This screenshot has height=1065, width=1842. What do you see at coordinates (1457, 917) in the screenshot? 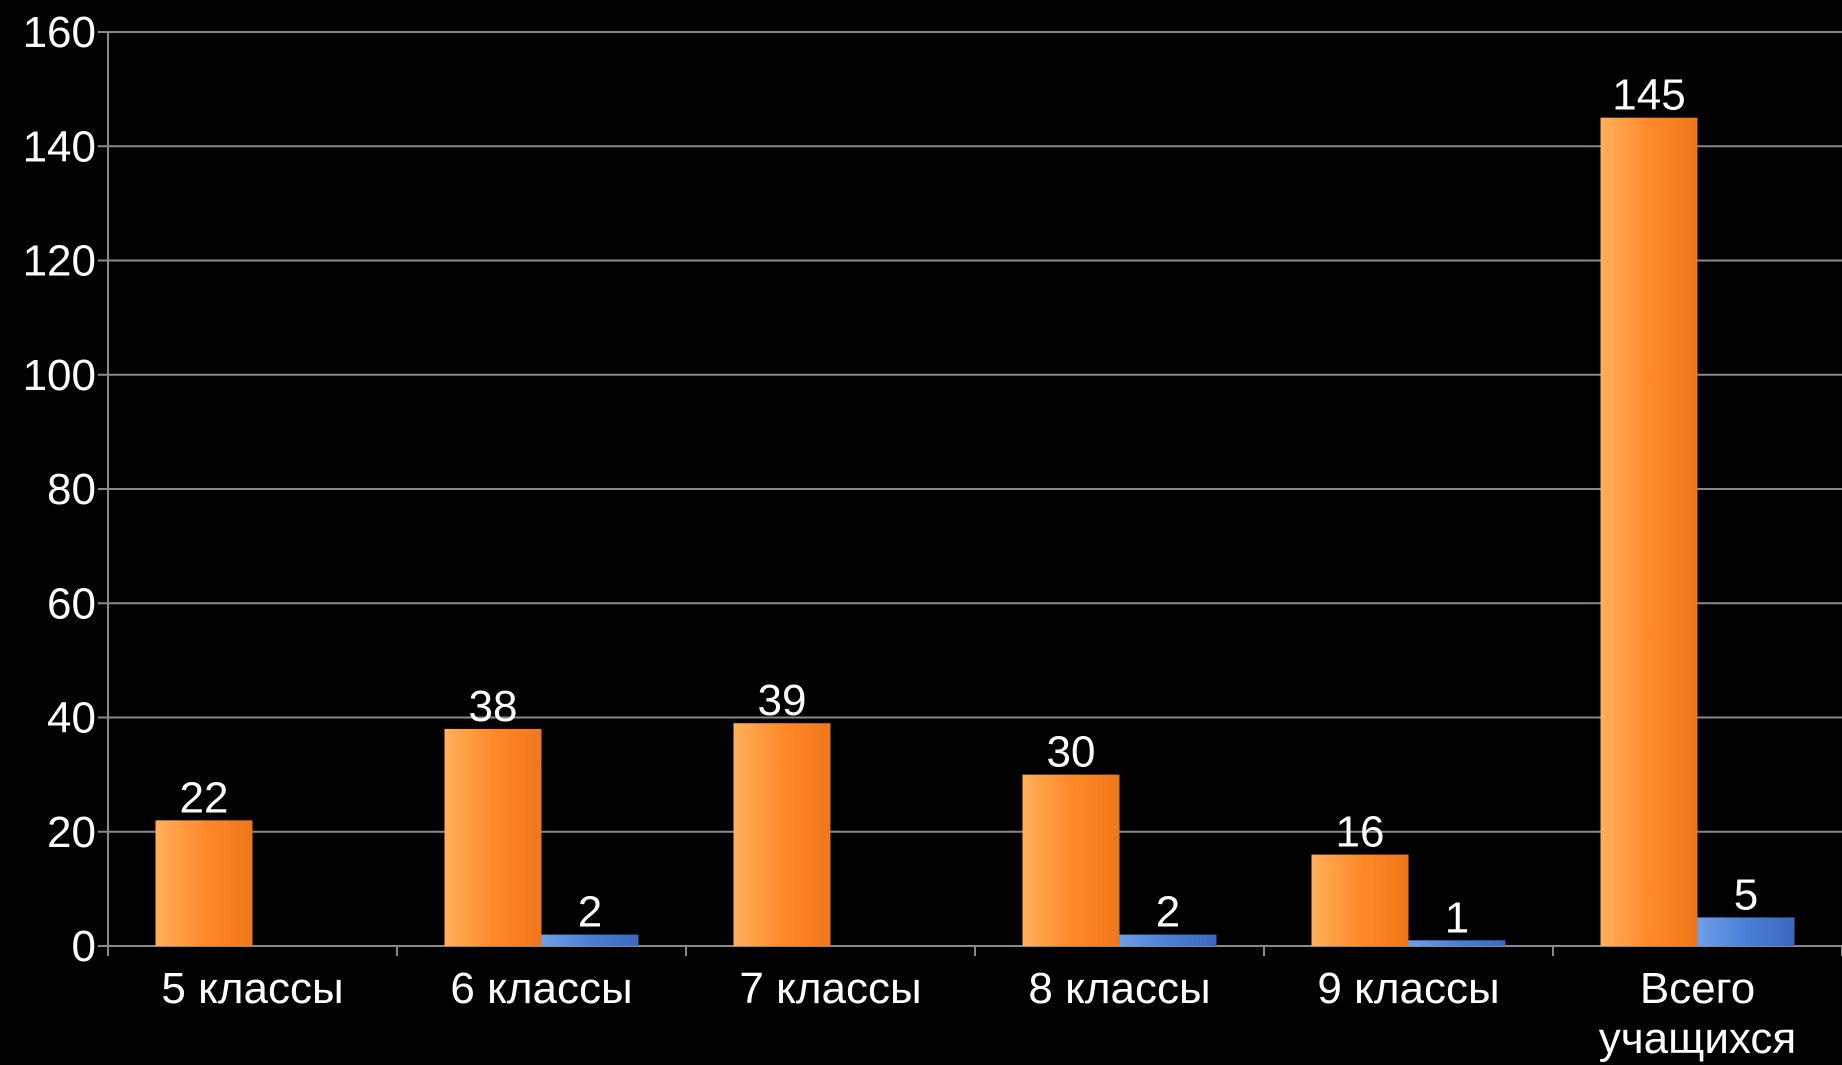
I see `data-label: 1` at bounding box center [1457, 917].